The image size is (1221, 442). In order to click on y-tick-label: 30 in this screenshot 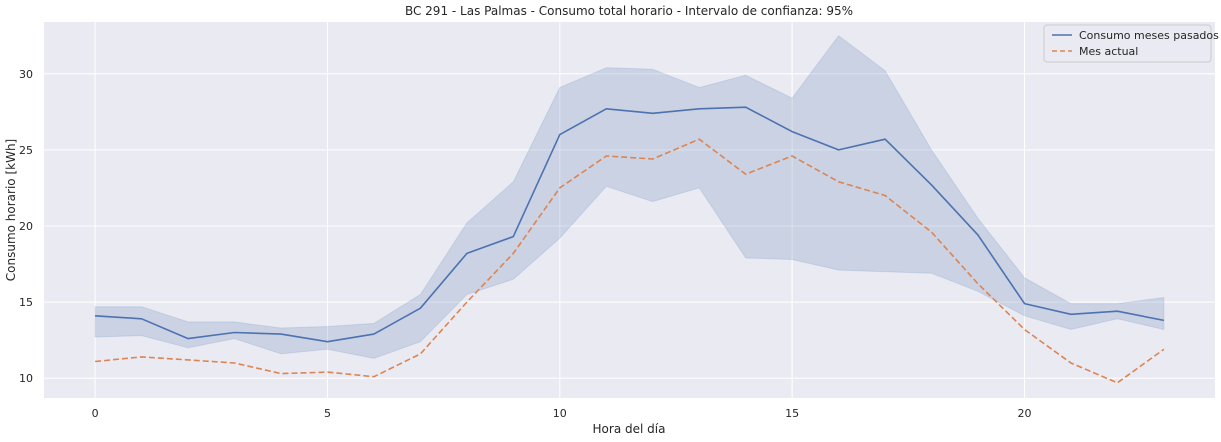, I will do `click(26, 74)`.